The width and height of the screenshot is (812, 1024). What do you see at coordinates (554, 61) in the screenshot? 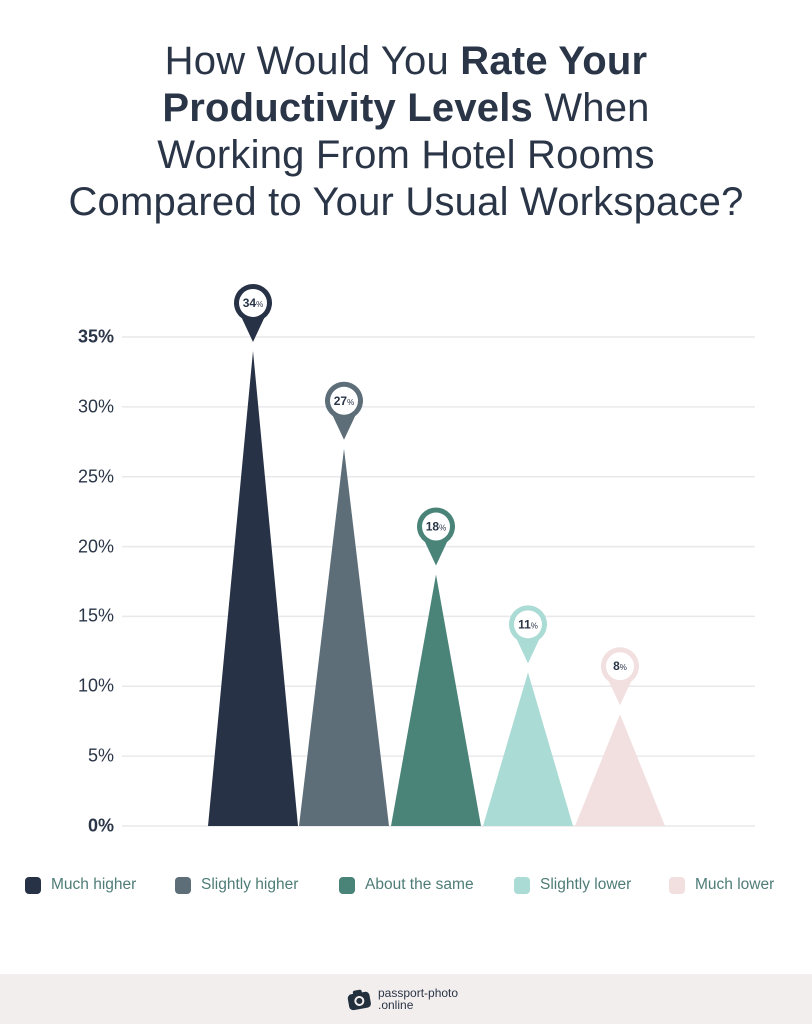
I see `title-bold-text: Rate Your` at bounding box center [554, 61].